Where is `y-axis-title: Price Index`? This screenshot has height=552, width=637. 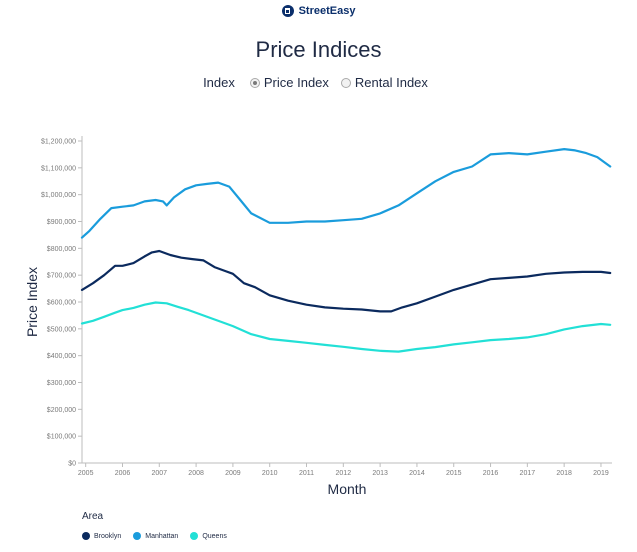 y-axis-title: Price Index is located at coordinates (32, 302).